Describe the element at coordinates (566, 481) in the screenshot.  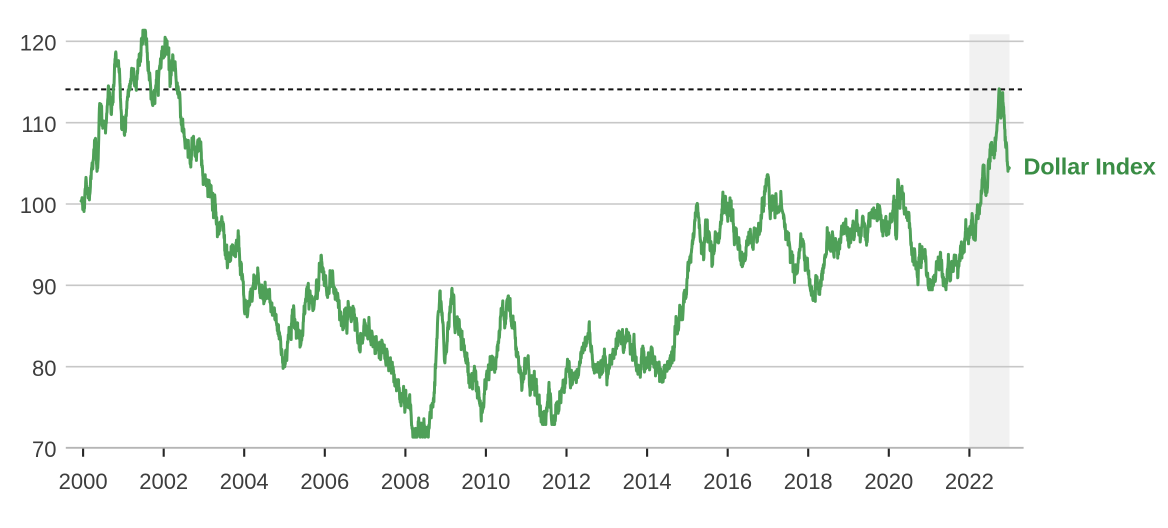
I see `svg-text: 2012` at that location.